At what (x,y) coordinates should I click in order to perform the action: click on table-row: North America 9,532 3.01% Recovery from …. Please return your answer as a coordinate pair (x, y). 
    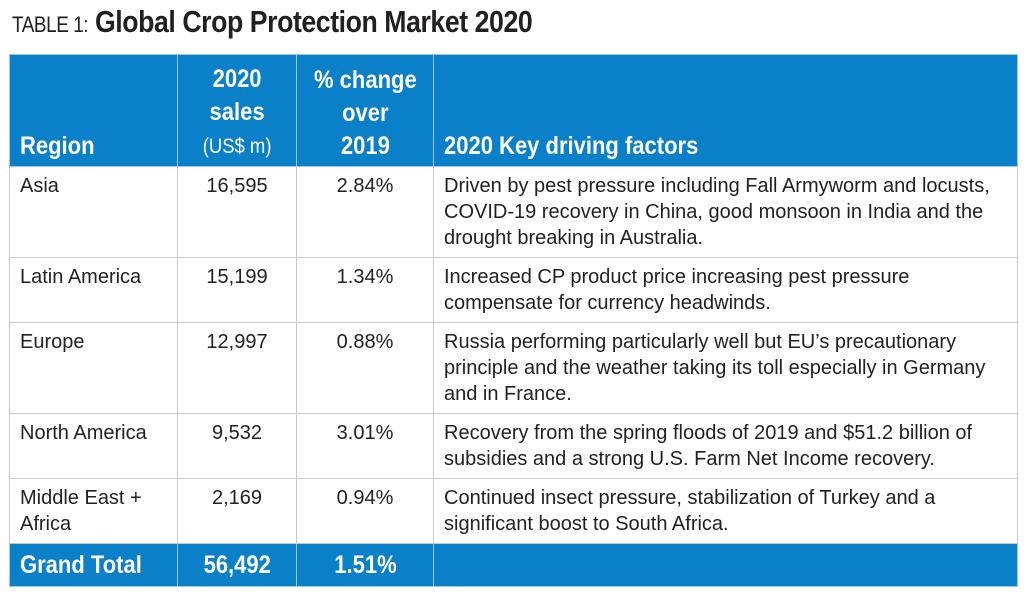
    Looking at the image, I should click on (513, 446).